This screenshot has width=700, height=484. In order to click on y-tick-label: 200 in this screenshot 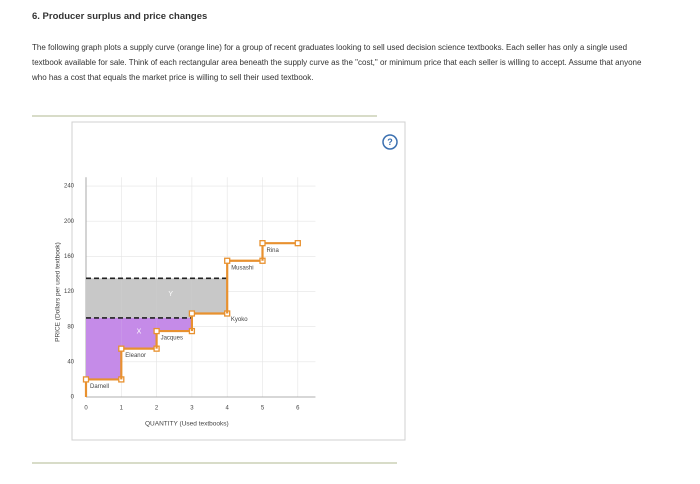, I will do `click(69, 222)`.